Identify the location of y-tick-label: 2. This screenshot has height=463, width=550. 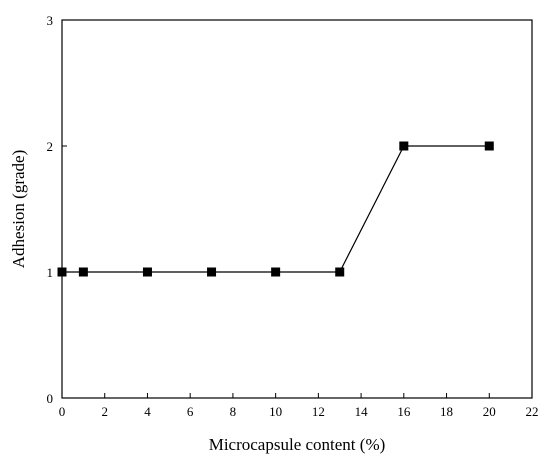
(50, 146).